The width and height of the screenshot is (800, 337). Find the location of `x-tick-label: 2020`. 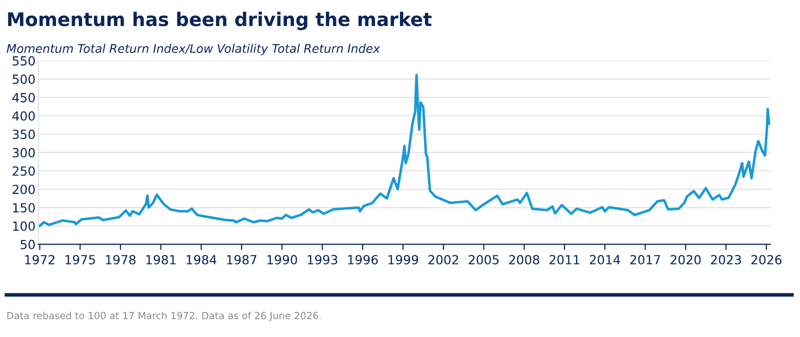

x-tick-label: 2020 is located at coordinates (685, 259).